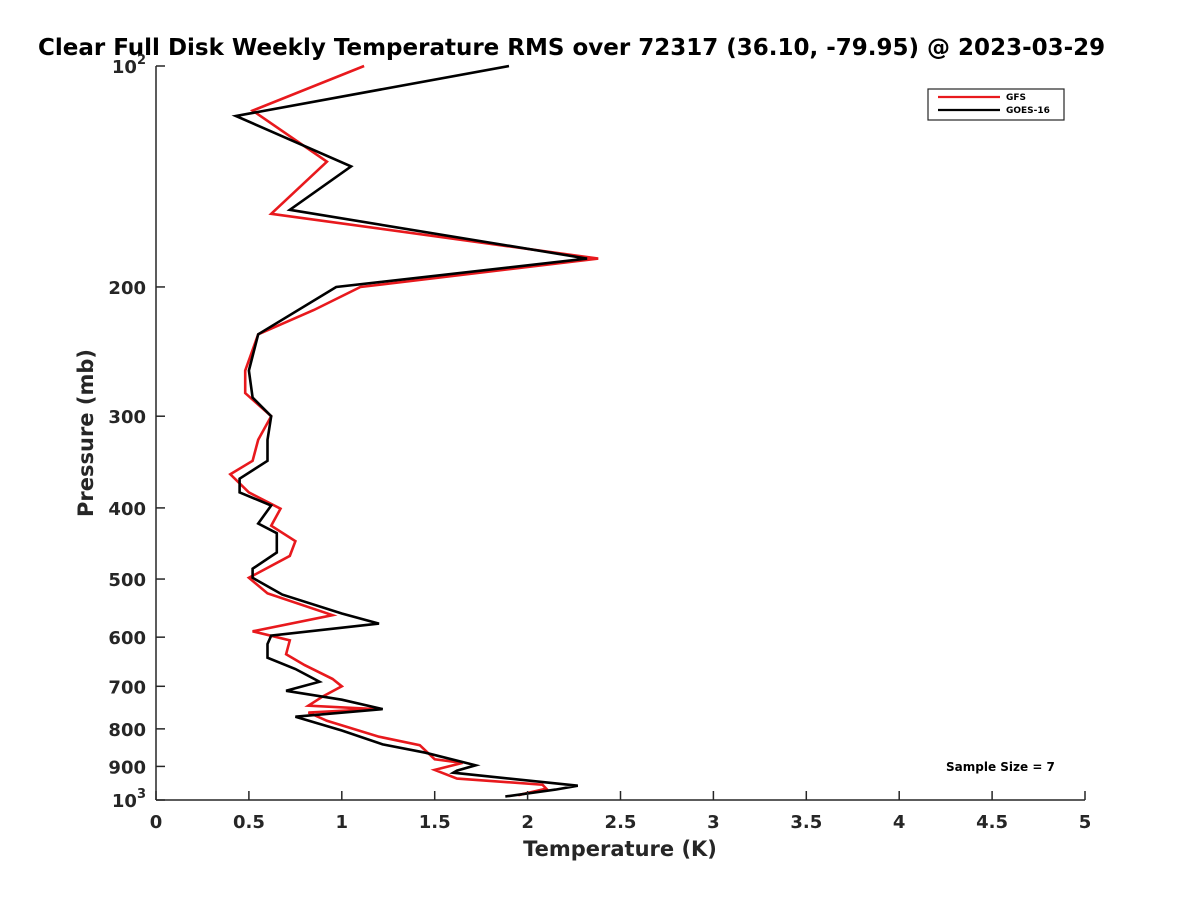  I want to click on x-tick-label: 0, so click(156, 822).